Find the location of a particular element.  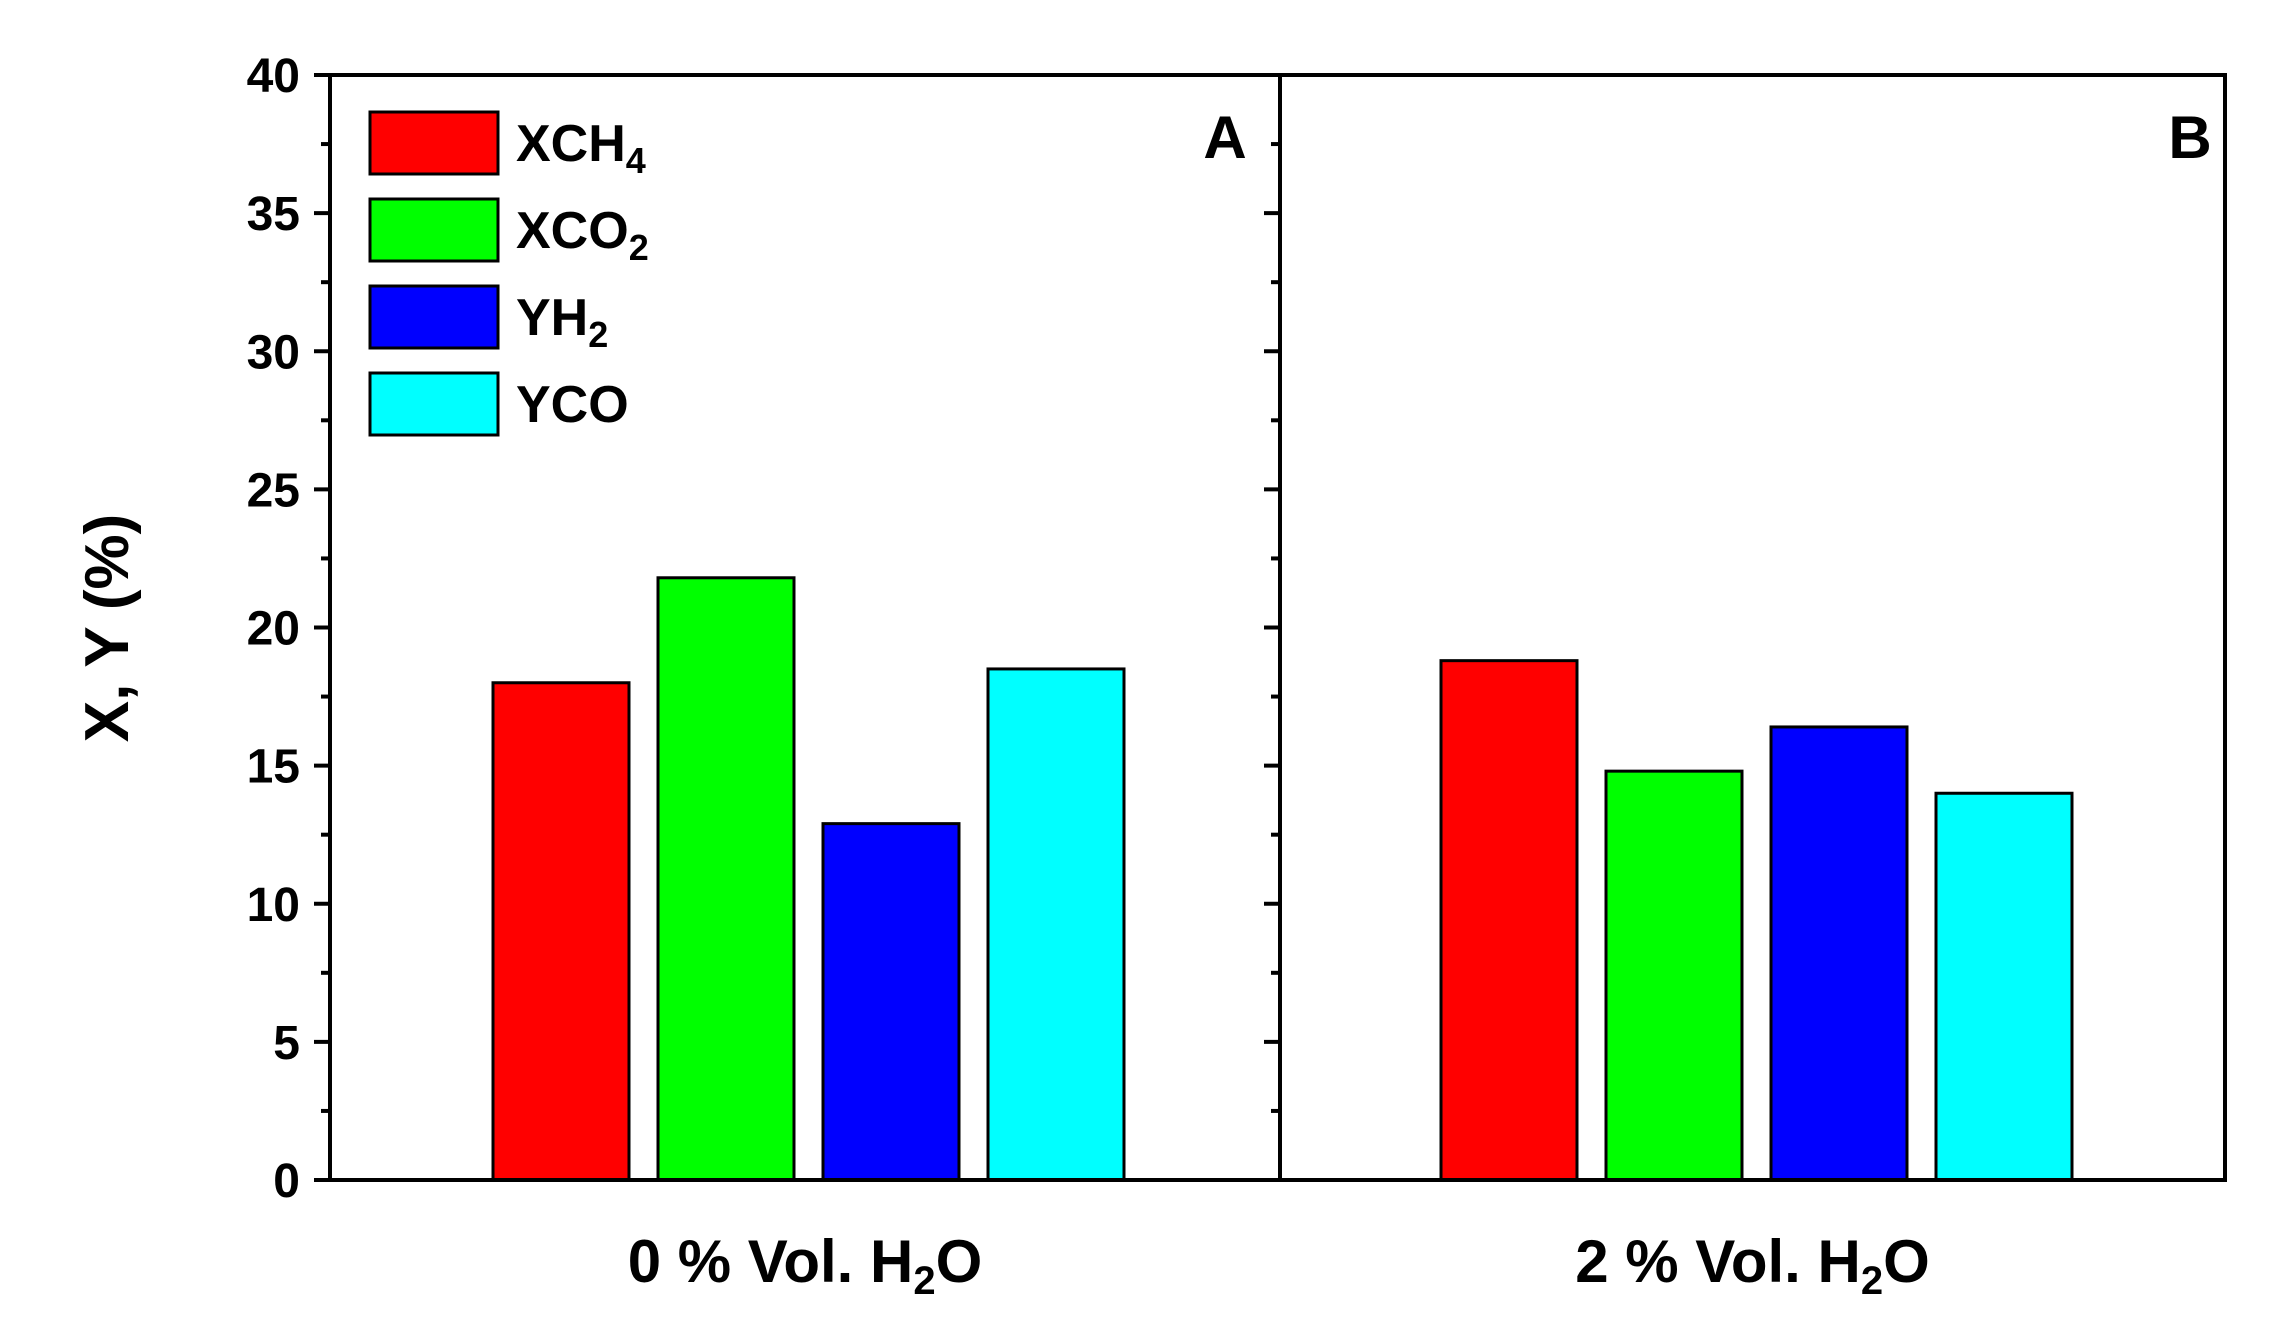

y-tick-label: 10 is located at coordinates (273, 905).